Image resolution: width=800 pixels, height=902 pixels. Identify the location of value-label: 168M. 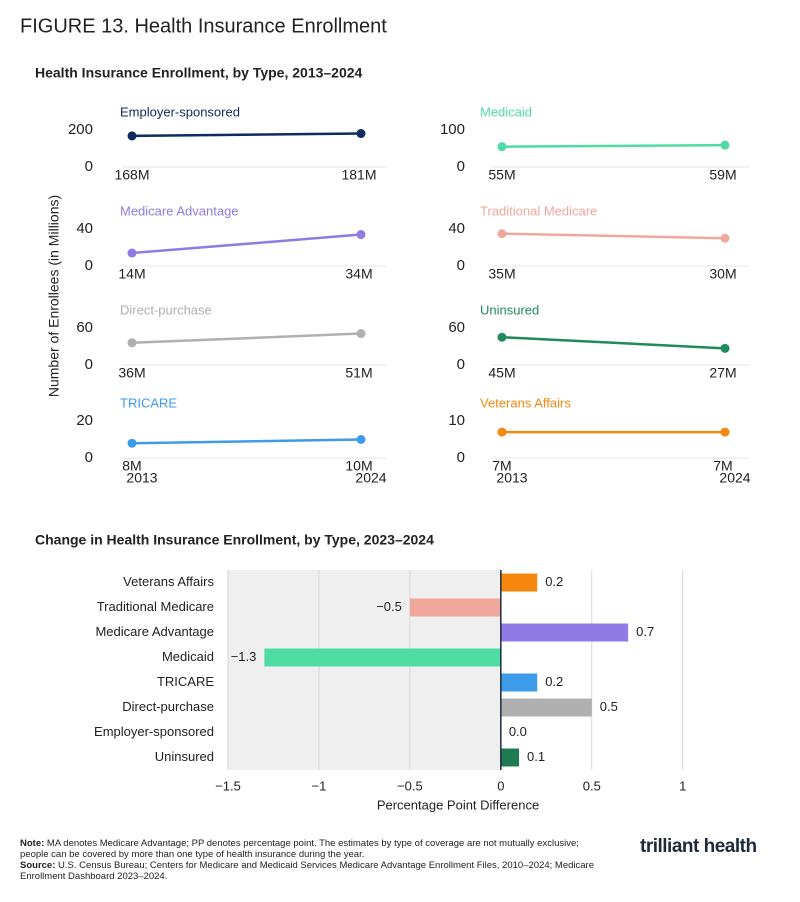
(131, 175).